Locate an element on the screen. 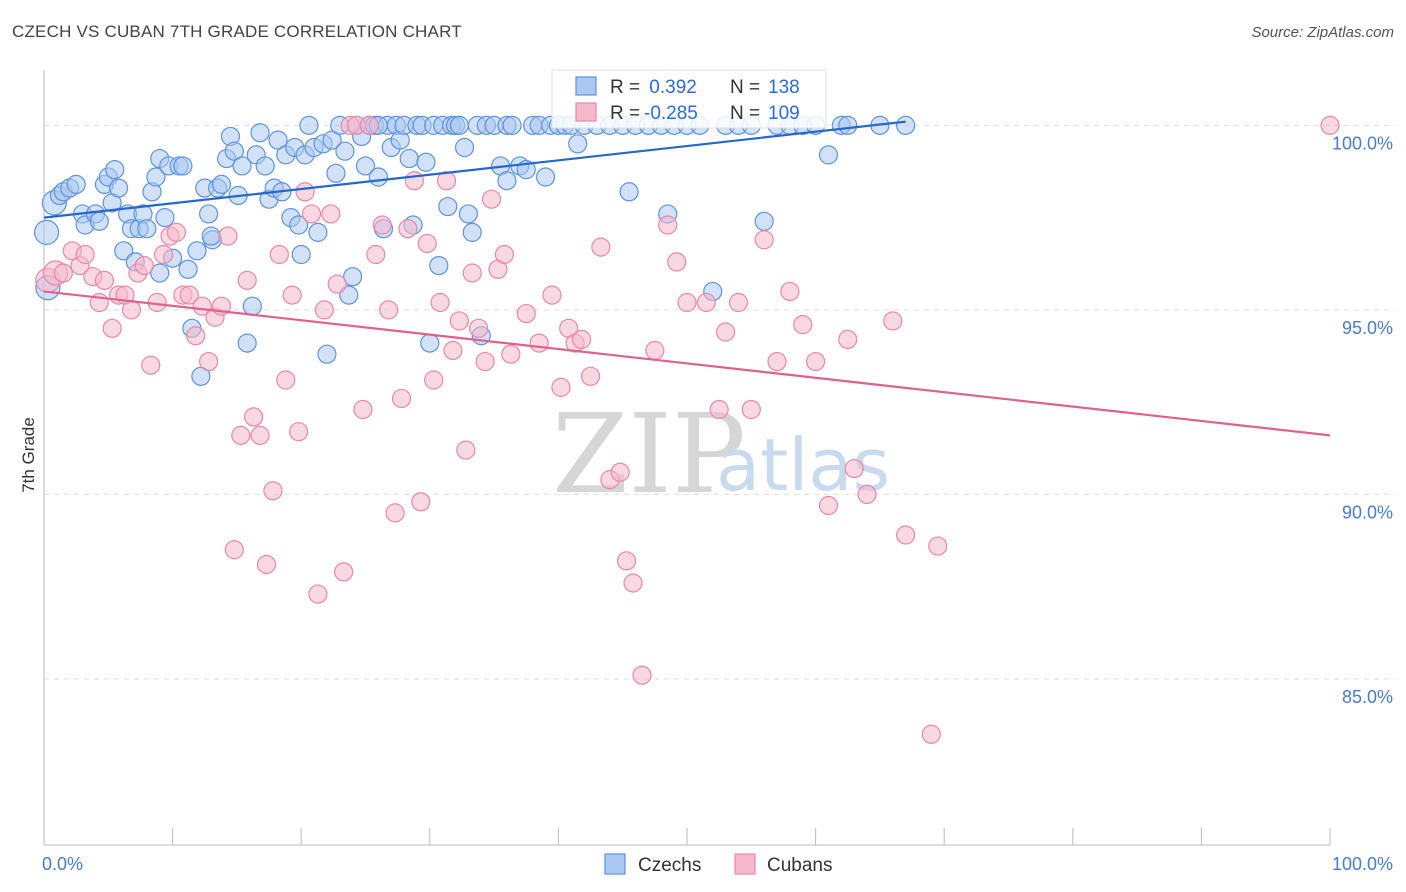 Image resolution: width=1406 pixels, height=892 pixels. y-tick-label: 100.0% is located at coordinates (1362, 143).